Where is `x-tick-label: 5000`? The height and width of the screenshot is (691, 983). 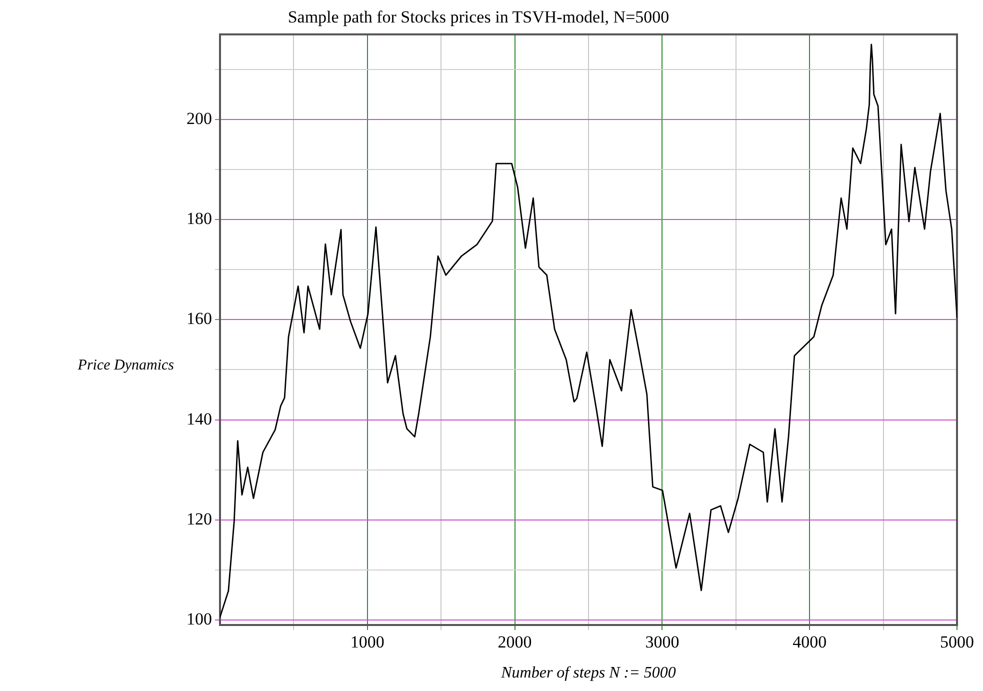
x-tick-label: 5000 is located at coordinates (957, 642).